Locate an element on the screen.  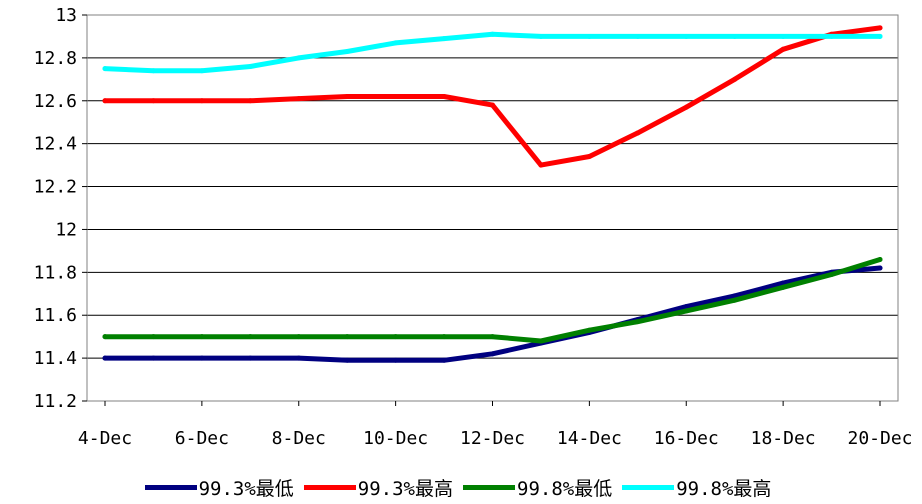
legend-label: 99.8%最高 is located at coordinates (724, 488).